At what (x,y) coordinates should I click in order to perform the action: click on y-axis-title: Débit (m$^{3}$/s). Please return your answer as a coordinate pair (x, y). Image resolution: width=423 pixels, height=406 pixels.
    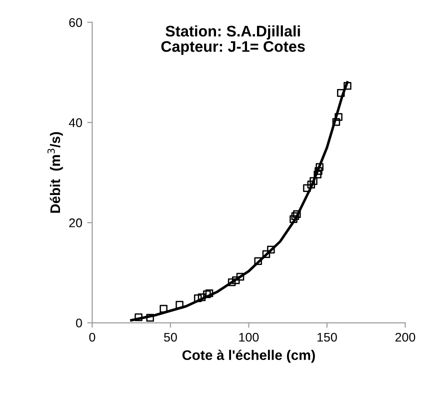
    Looking at the image, I should click on (55, 172).